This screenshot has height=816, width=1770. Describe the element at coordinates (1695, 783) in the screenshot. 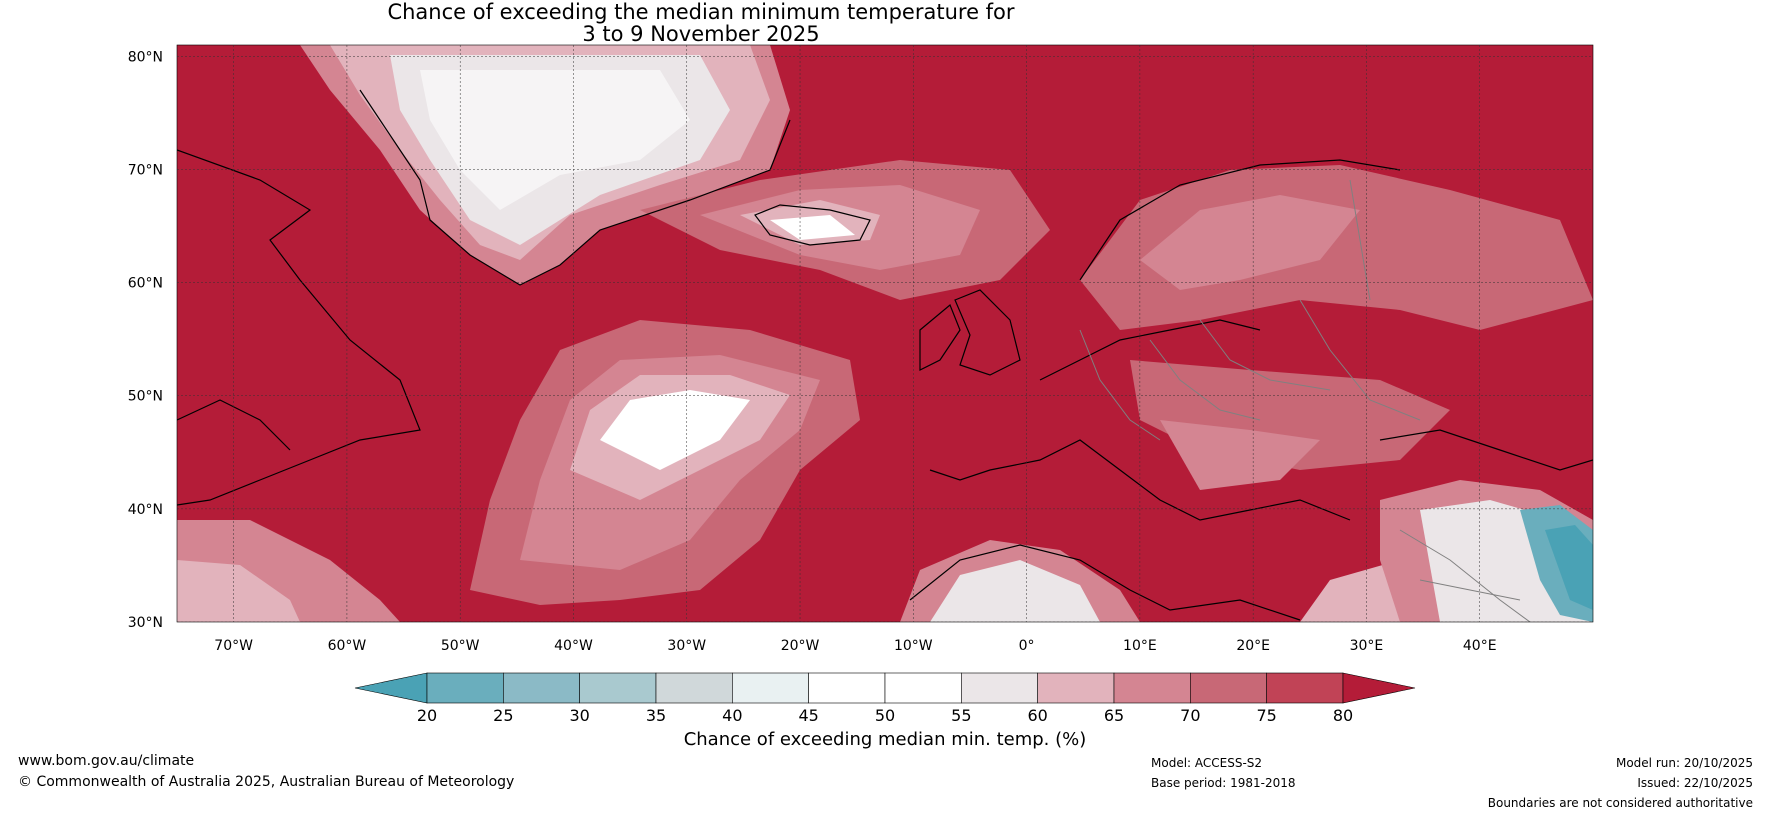

I see `issued-date: Issued: 22/10/2025` at that location.